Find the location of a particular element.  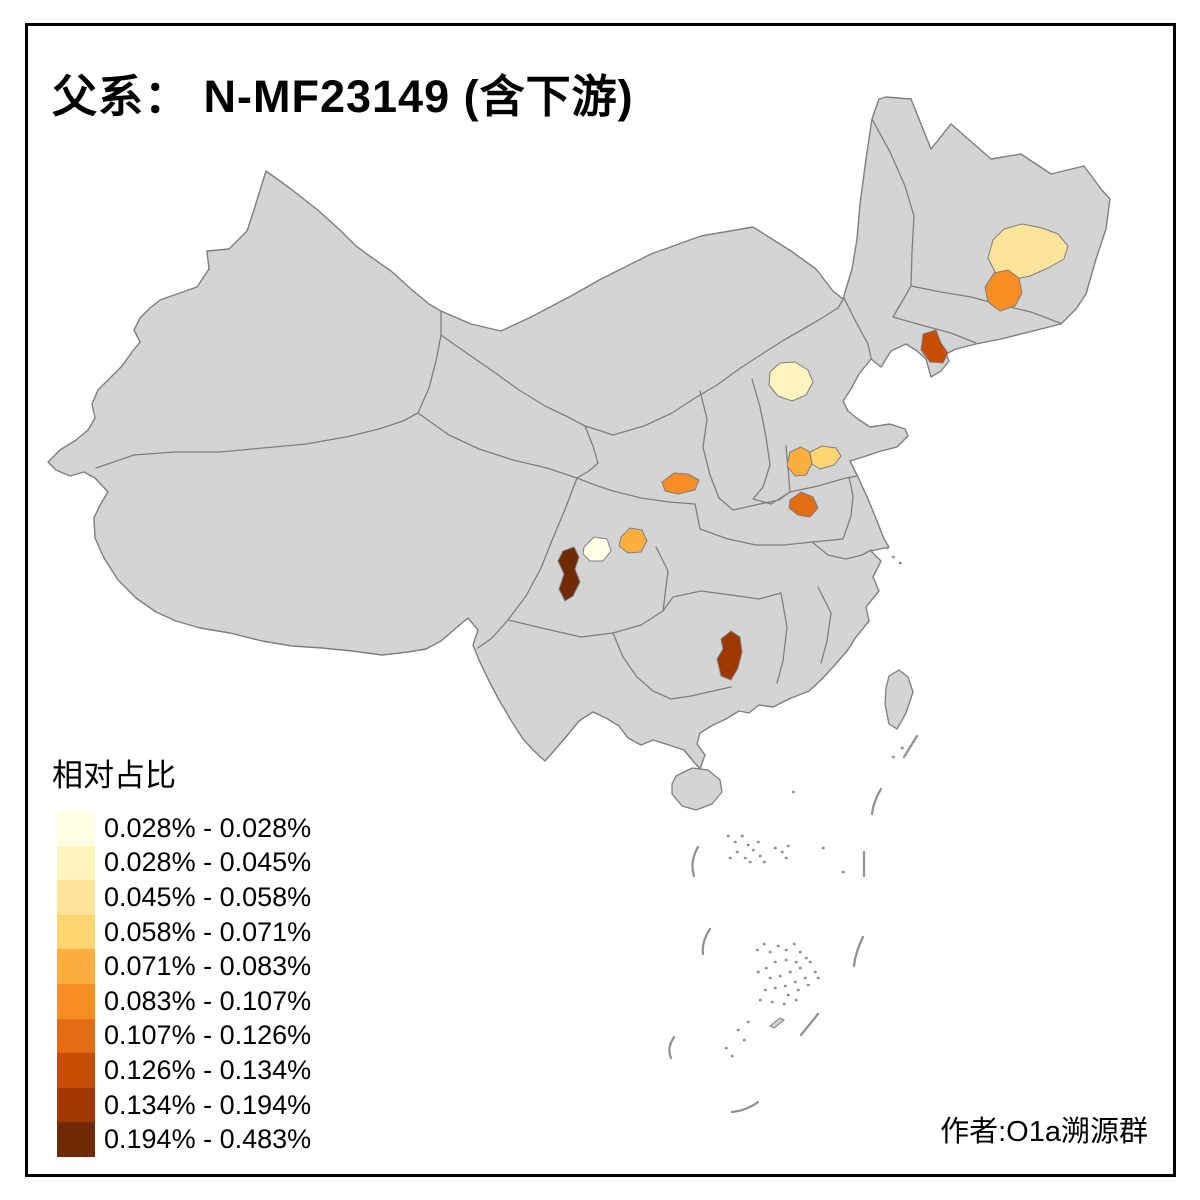

highlight-region-liaodong is located at coordinates (934, 346).